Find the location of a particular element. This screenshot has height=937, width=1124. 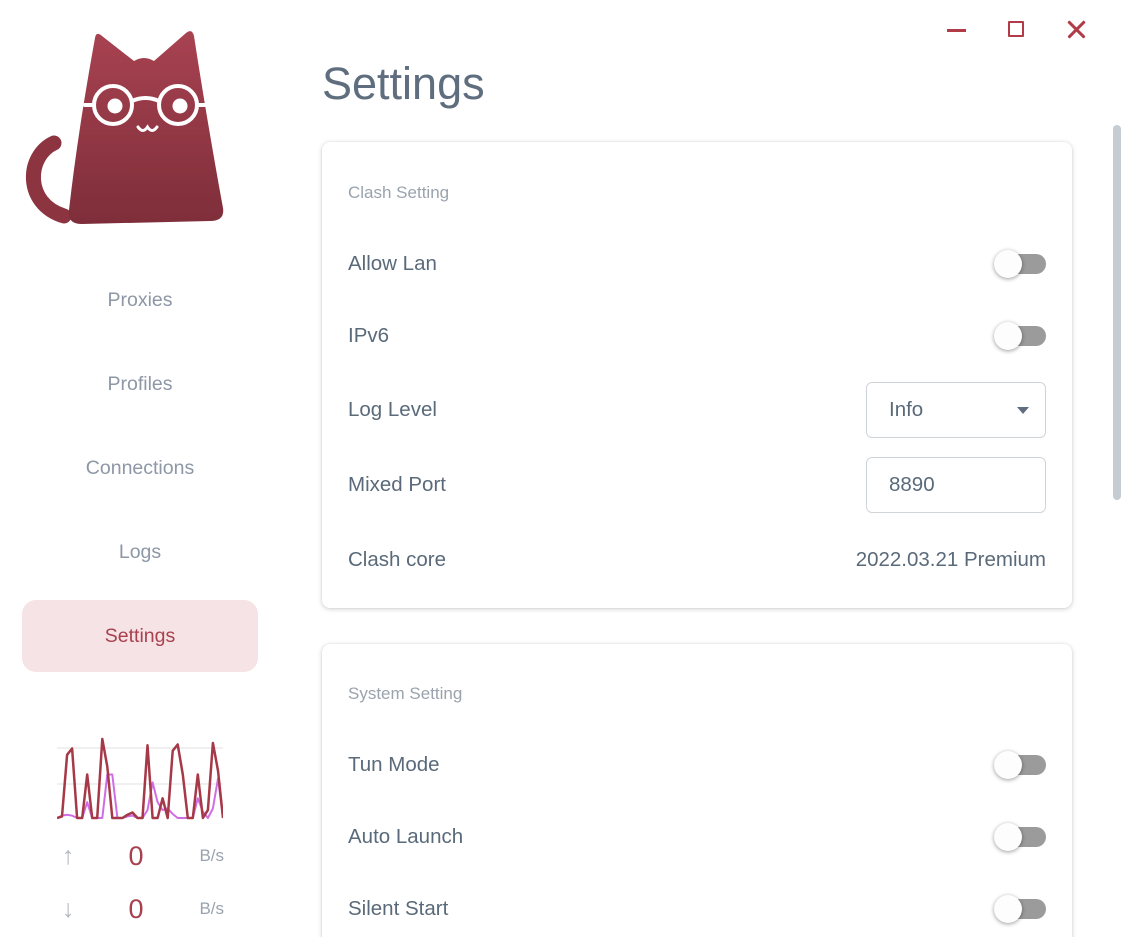

log-level-select: Info is located at coordinates (956, 410).